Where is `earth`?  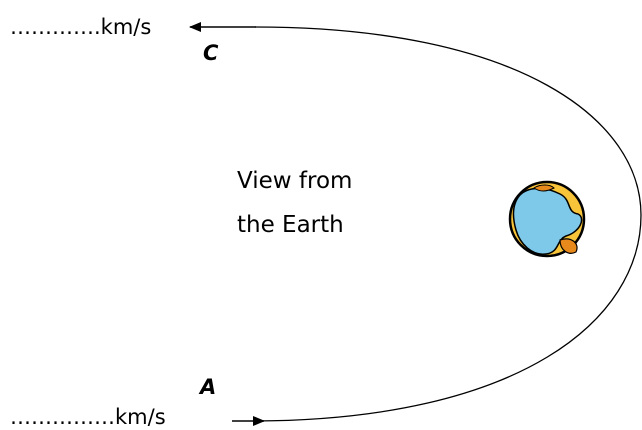 earth is located at coordinates (547, 219).